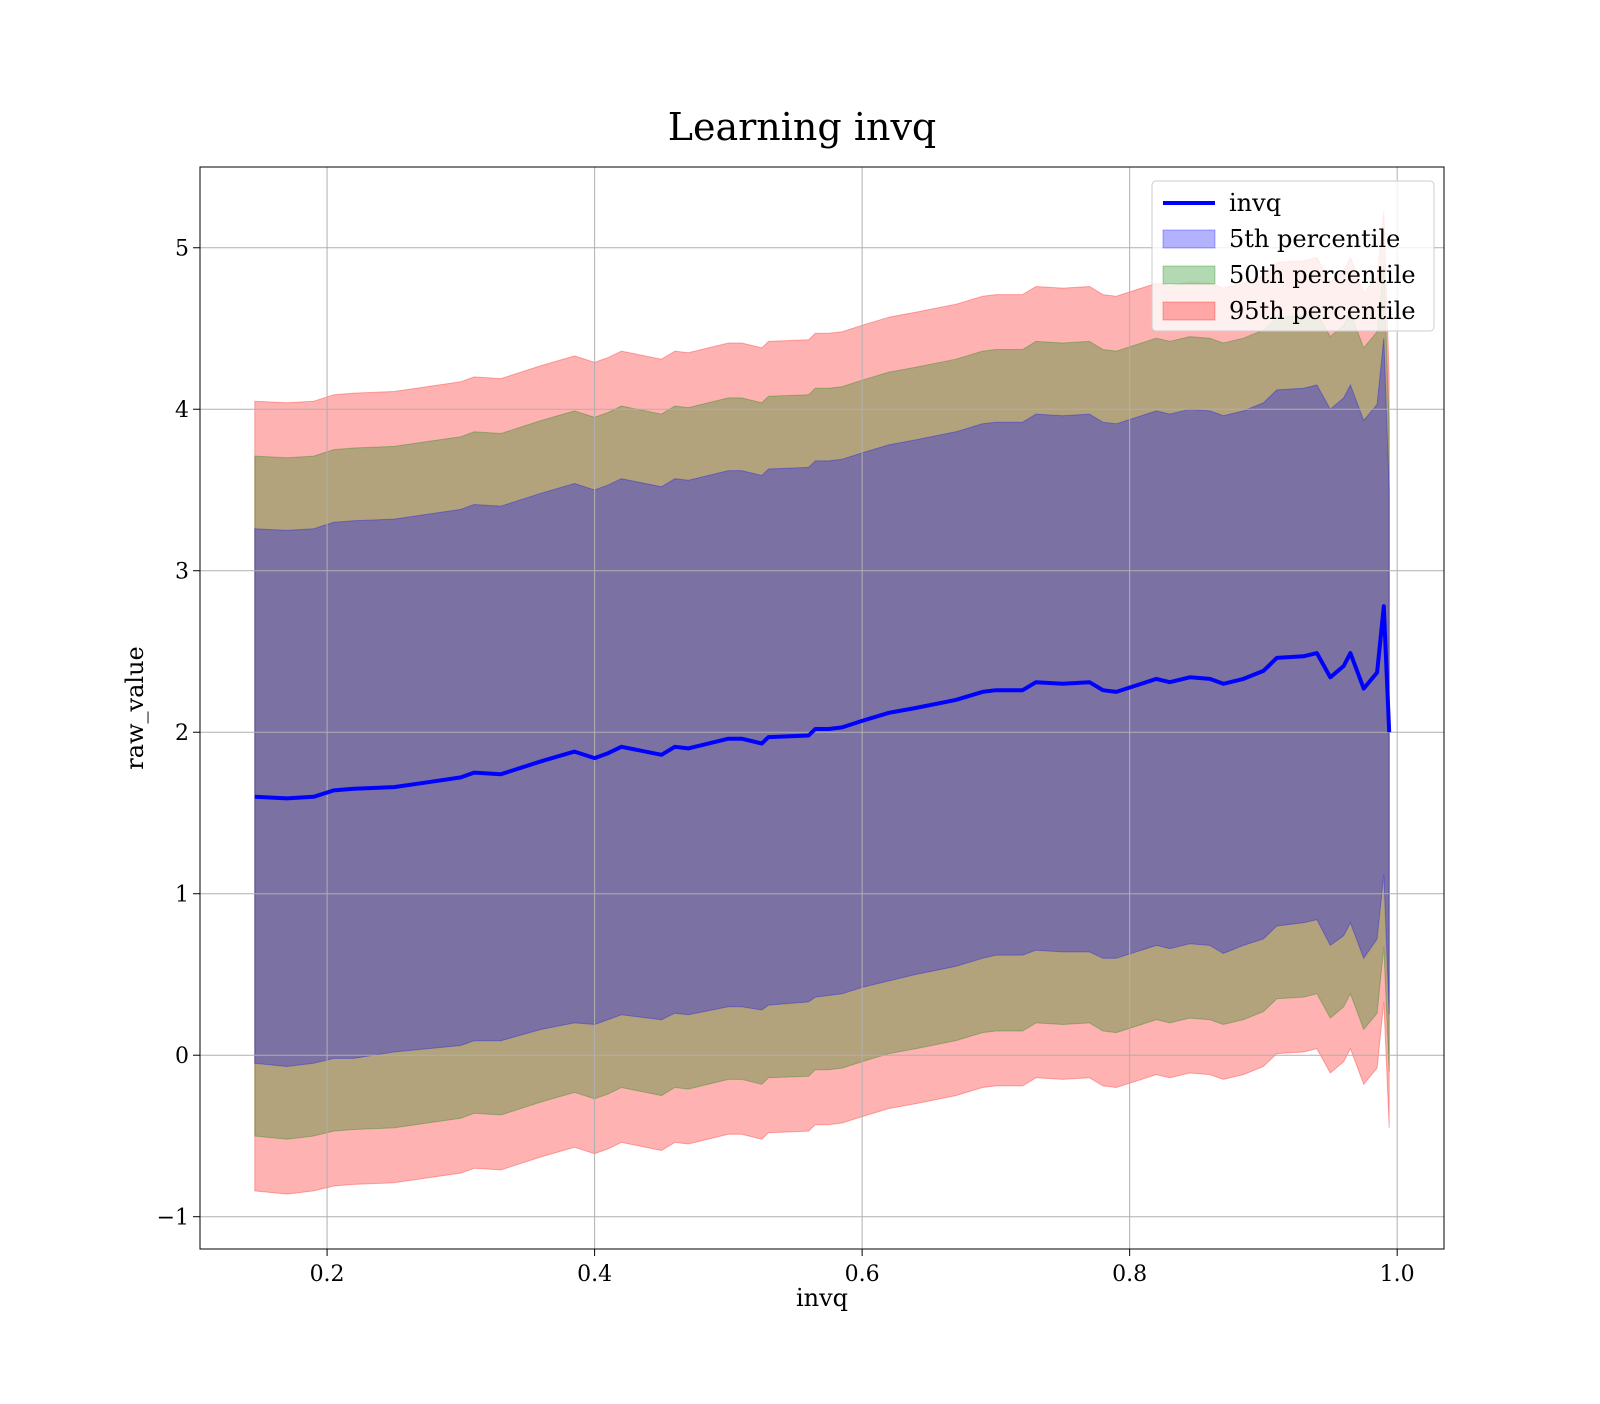  What do you see at coordinates (822, 1298) in the screenshot?
I see `x-axis-label: invq` at bounding box center [822, 1298].